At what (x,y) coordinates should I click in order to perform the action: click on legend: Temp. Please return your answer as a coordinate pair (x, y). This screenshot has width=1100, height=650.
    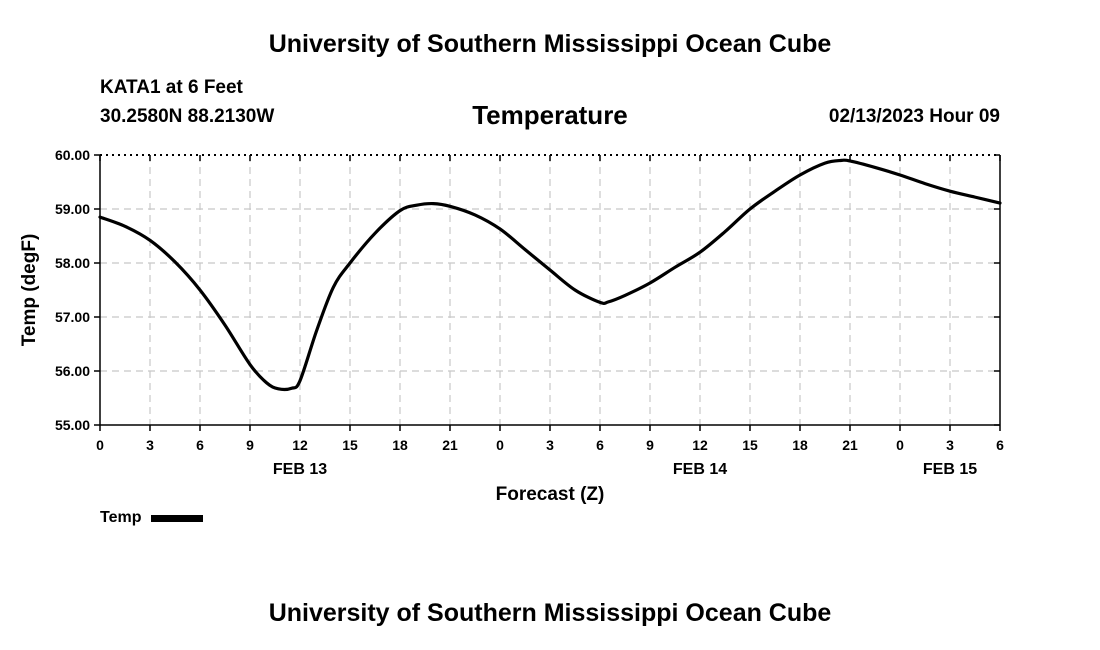
    Looking at the image, I should click on (152, 518).